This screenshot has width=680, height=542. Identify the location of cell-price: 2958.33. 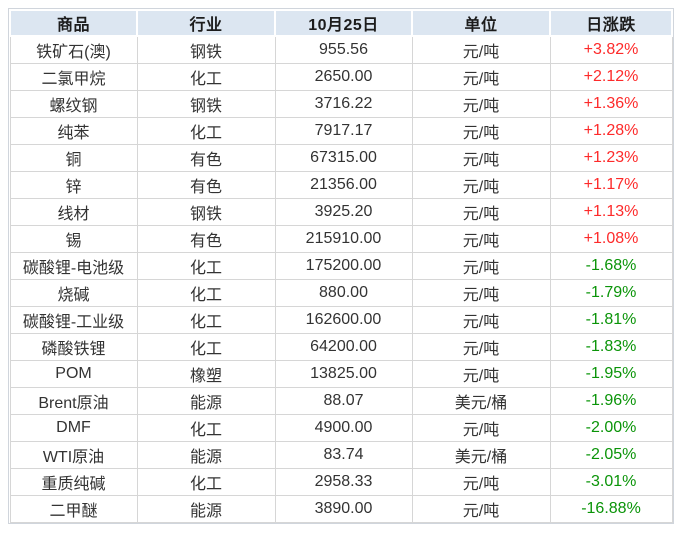
(343, 481).